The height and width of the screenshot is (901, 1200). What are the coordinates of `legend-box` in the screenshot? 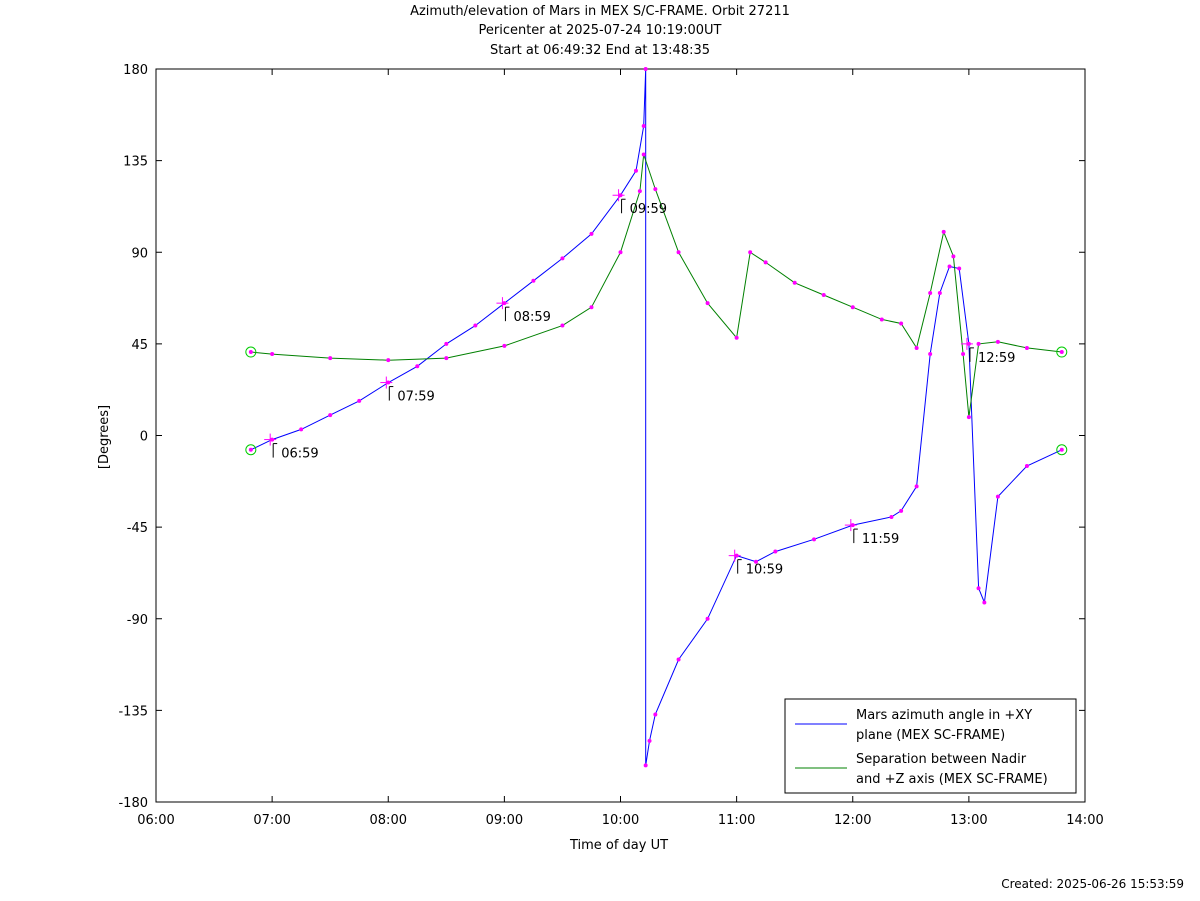 It's located at (930, 746).